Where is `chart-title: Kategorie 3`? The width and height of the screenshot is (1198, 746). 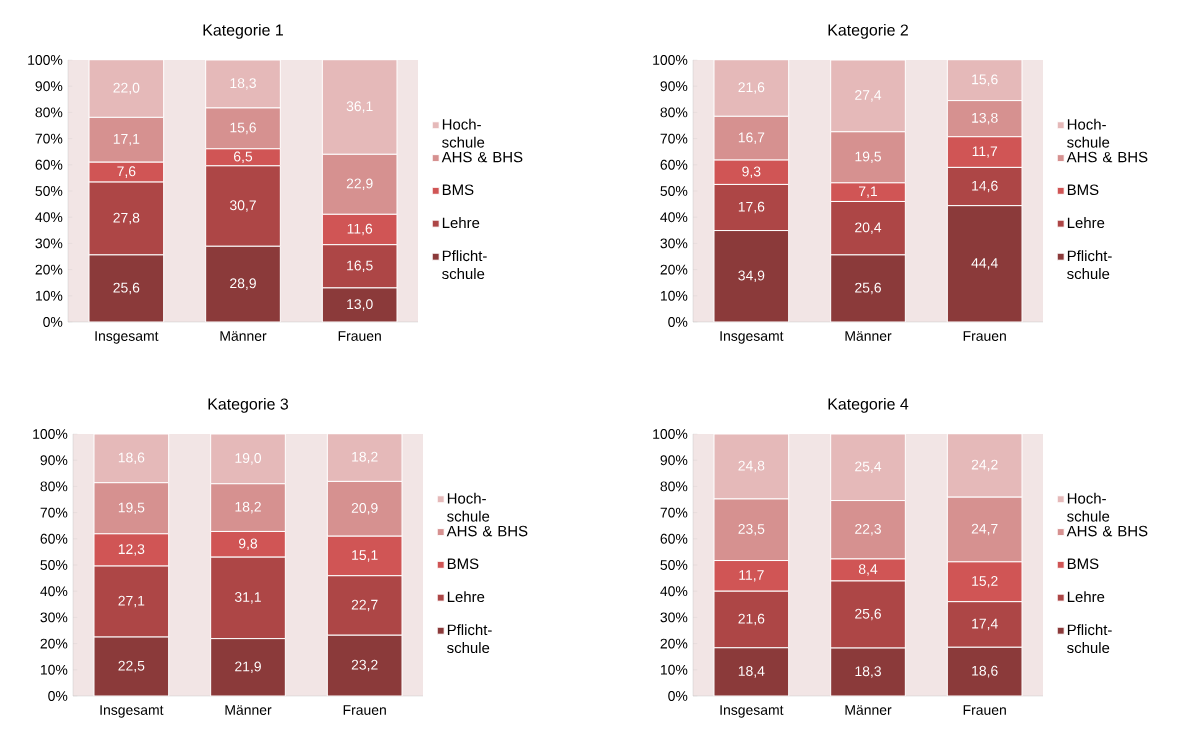
chart-title: Kategorie 3 is located at coordinates (248, 405).